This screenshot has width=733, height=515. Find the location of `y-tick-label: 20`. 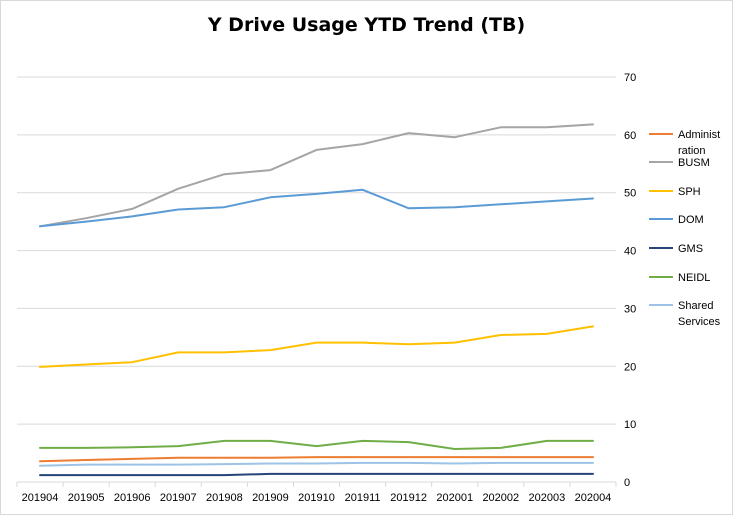

y-tick-label: 20 is located at coordinates (630, 367).